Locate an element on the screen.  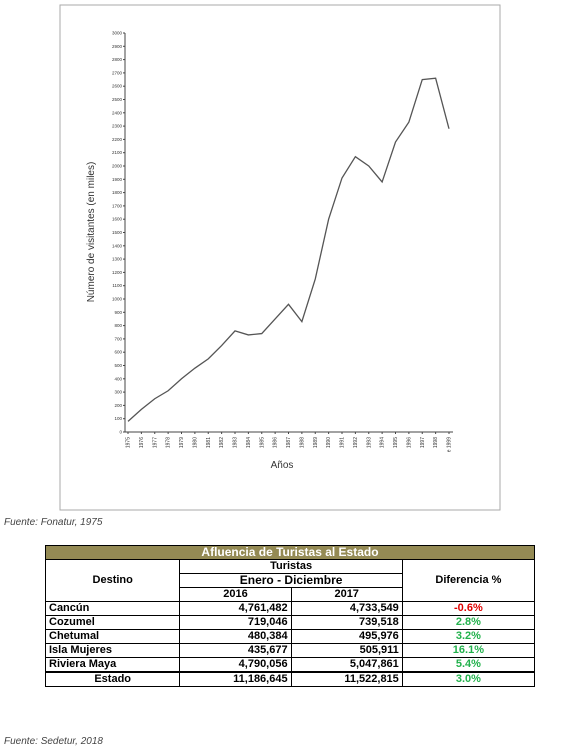
x-tick-label: 1983 is located at coordinates (236, 442).